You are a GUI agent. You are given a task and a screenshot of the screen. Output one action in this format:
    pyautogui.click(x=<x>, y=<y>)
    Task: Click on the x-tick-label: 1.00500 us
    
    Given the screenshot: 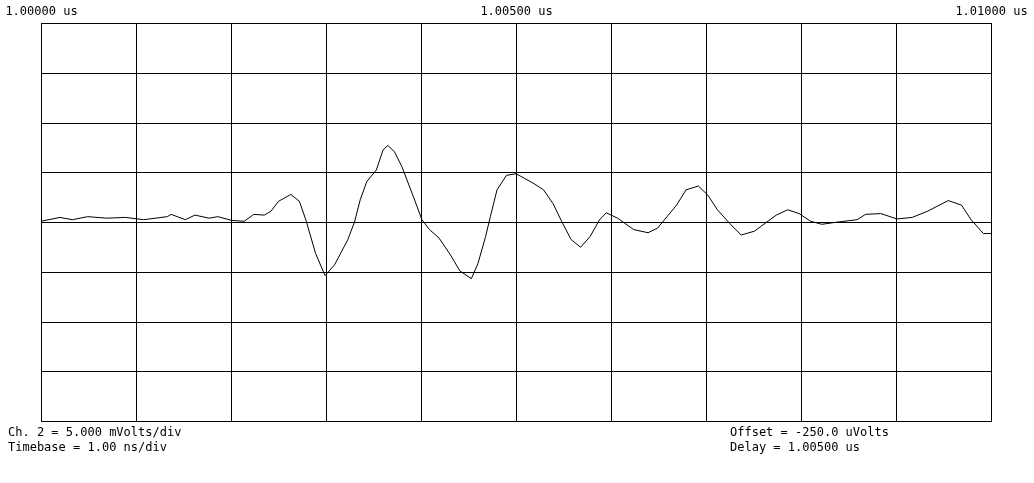 What is the action you would take?
    pyautogui.click(x=516, y=10)
    